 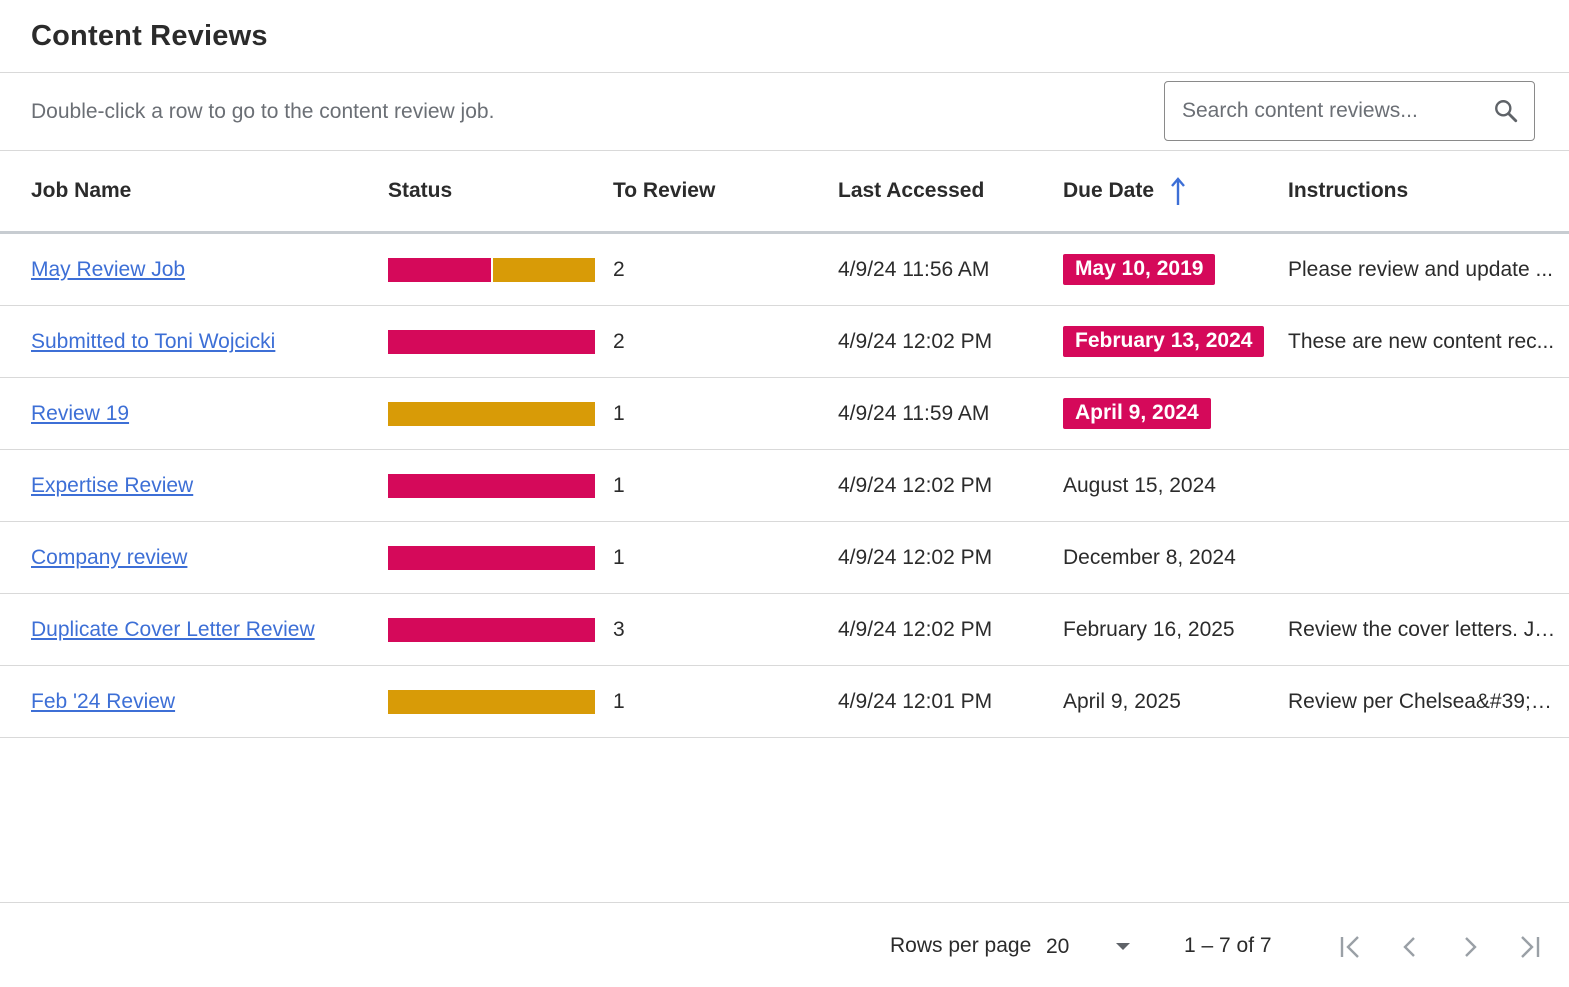 What do you see at coordinates (194, 414) in the screenshot?
I see `cell-job-name: Review 19` at bounding box center [194, 414].